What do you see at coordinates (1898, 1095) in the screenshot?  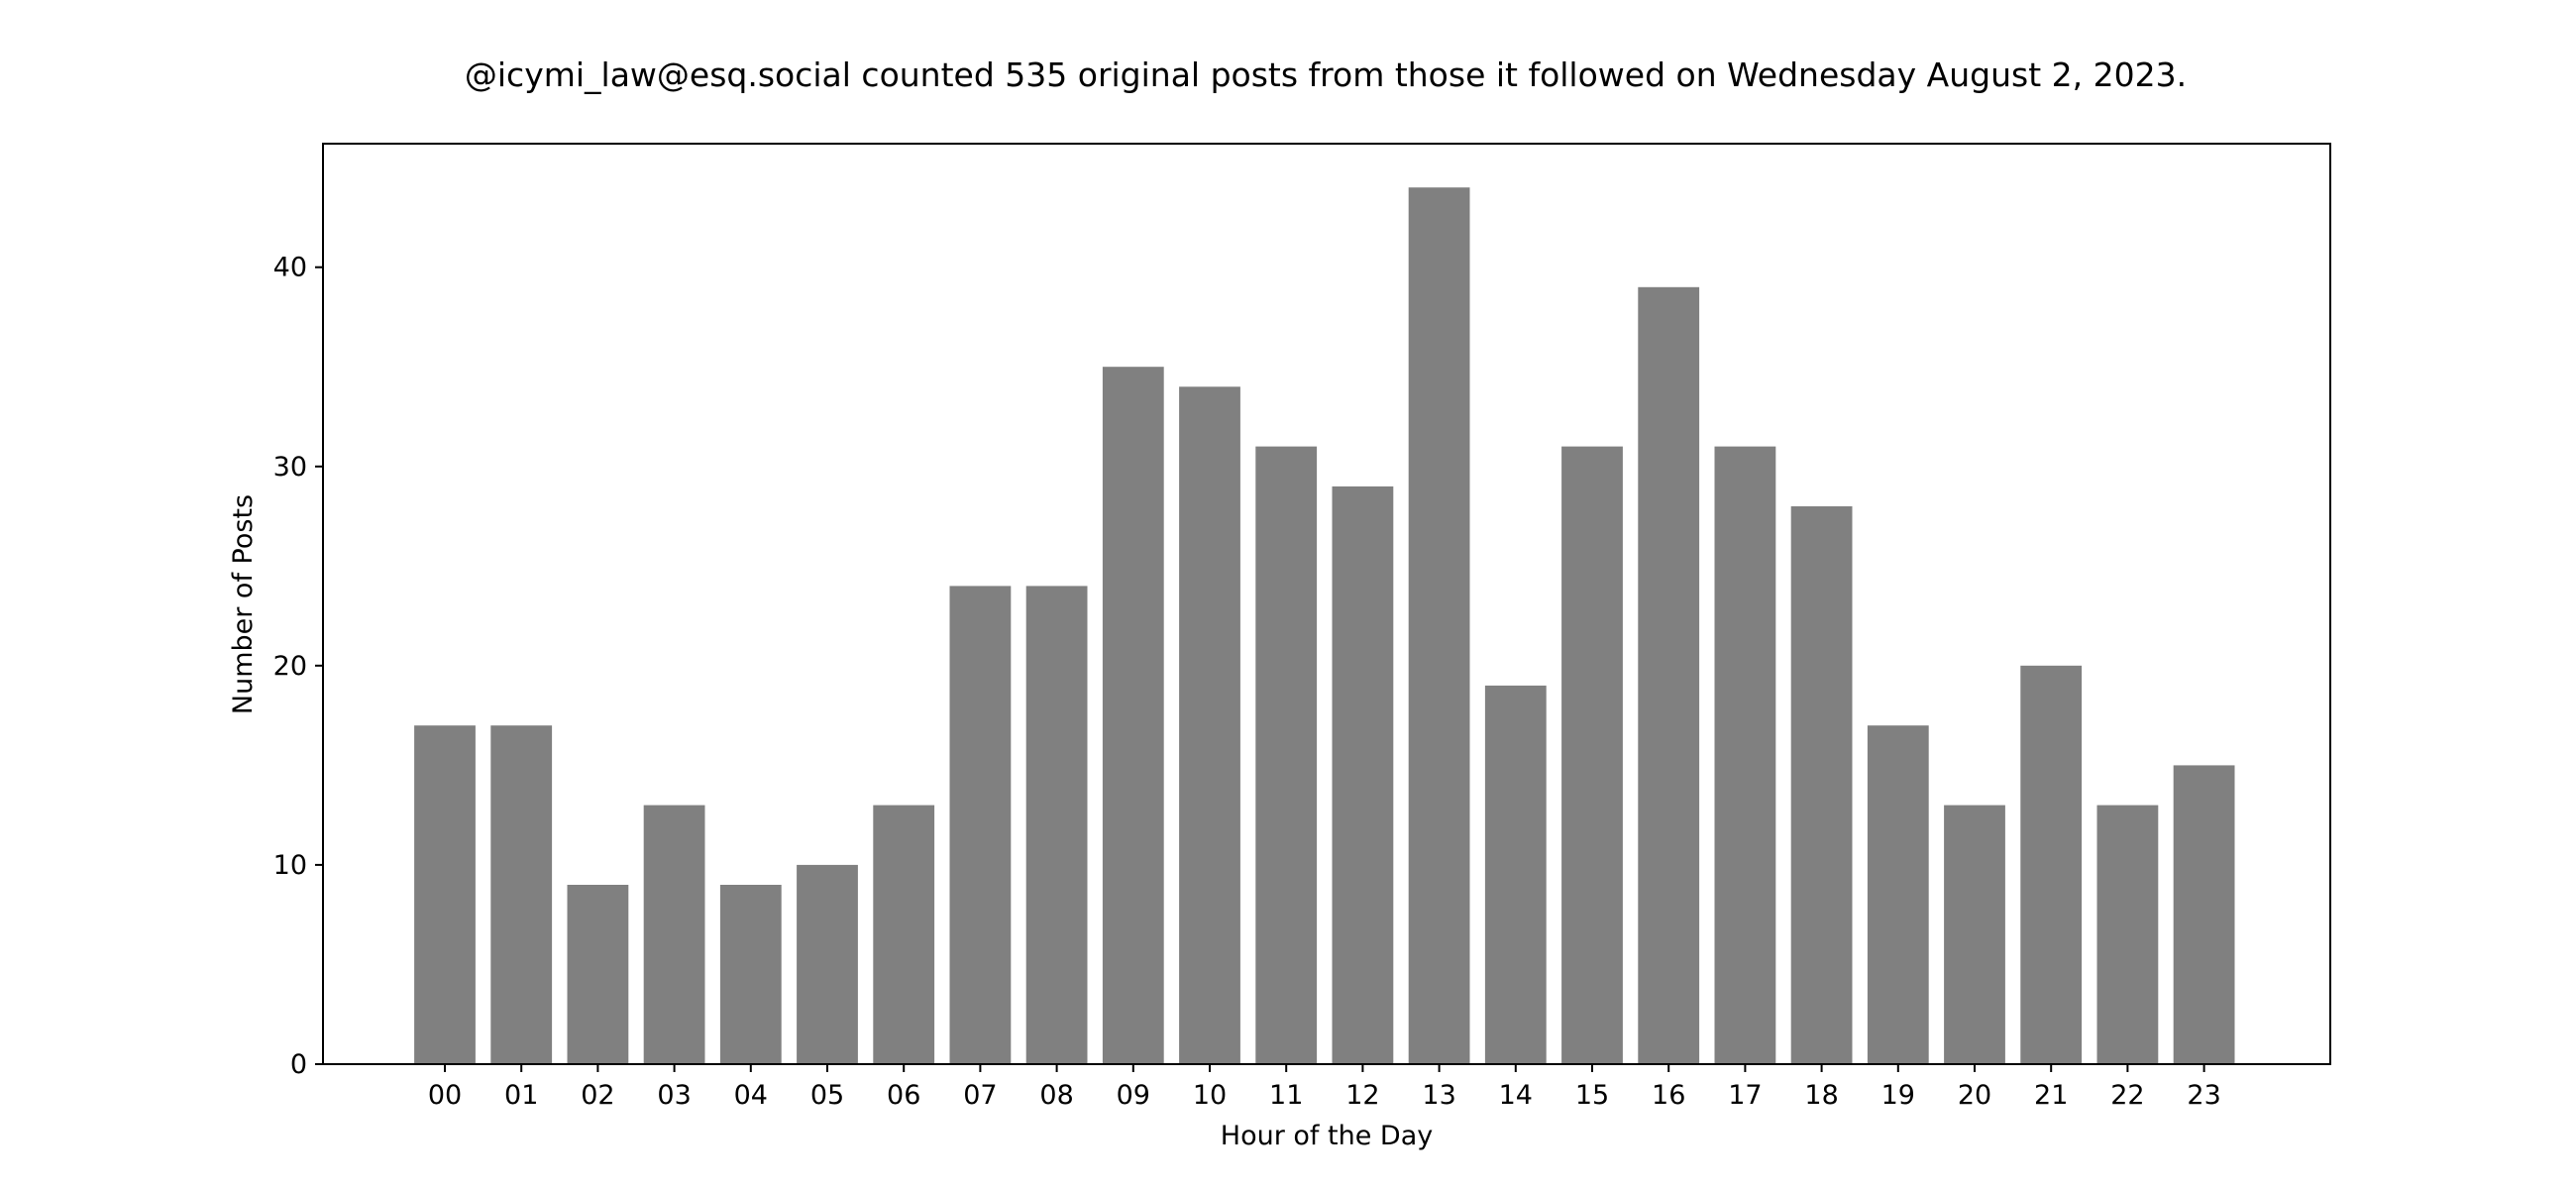 I see `x-tick-label: 19` at bounding box center [1898, 1095].